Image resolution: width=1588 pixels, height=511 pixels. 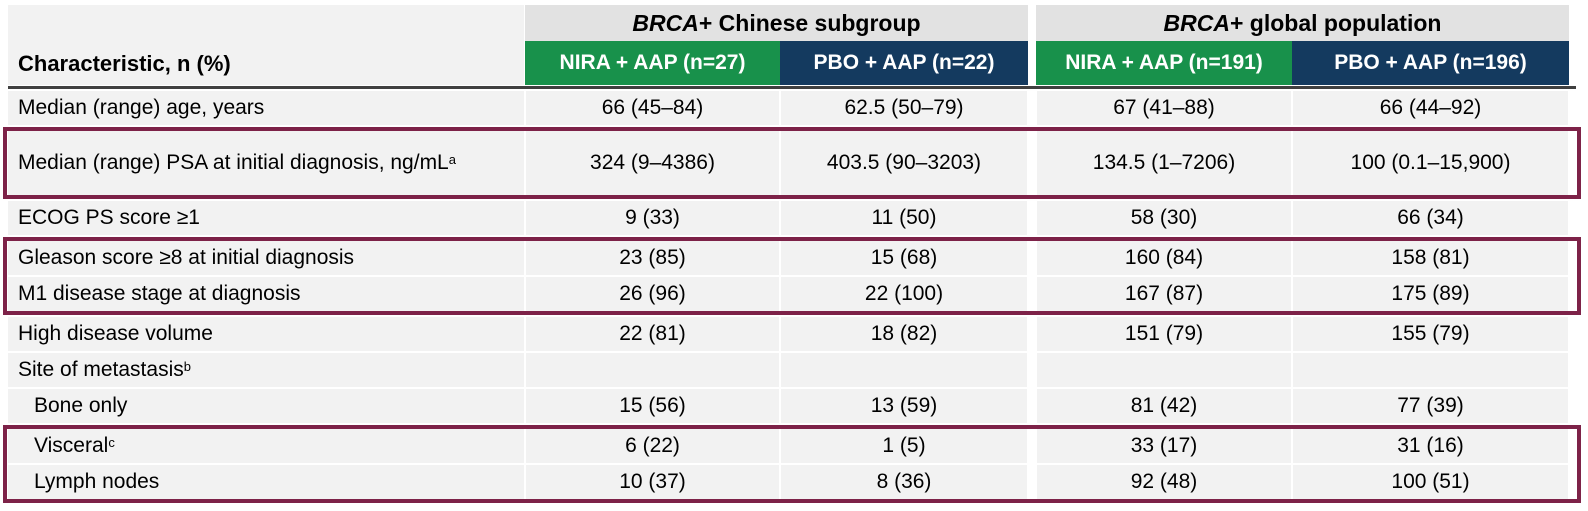 I want to click on value-cell: 160 (84), so click(x=1164, y=258).